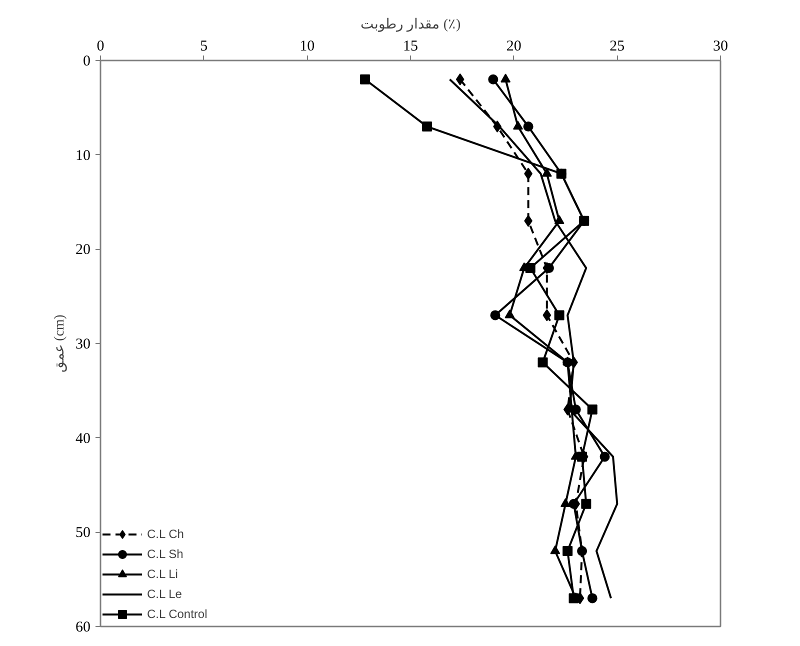  What do you see at coordinates (83, 344) in the screenshot?
I see `y-tick-label: 30` at bounding box center [83, 344].